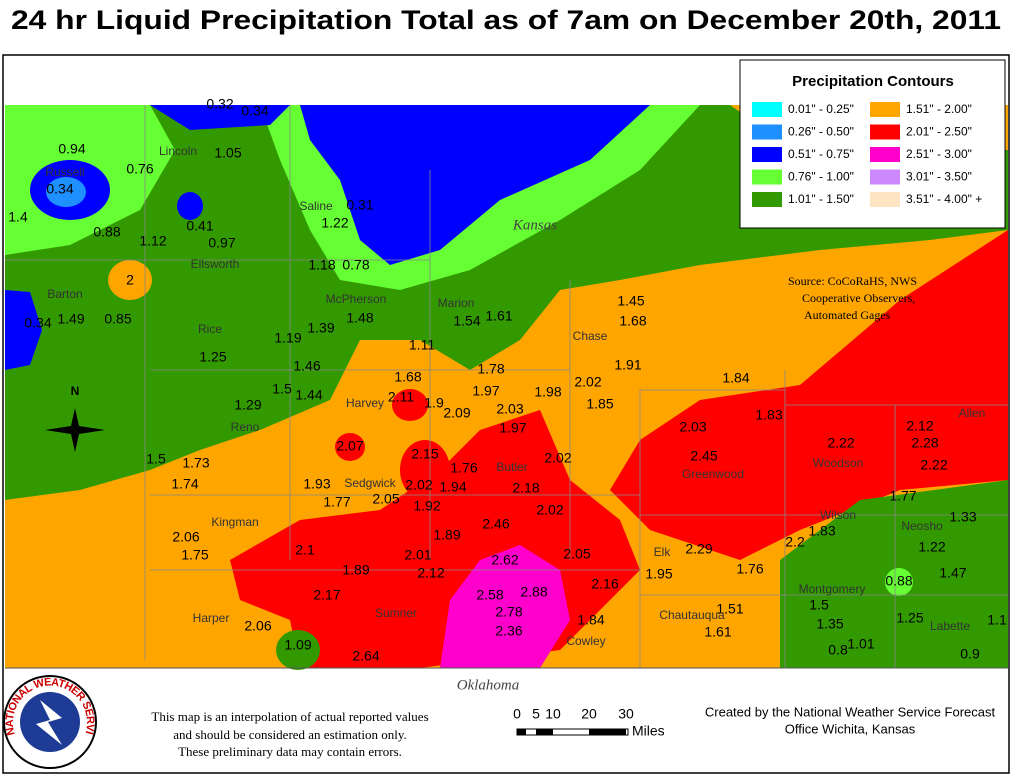 Image resolution: width=1012 pixels, height=781 pixels. I want to click on station-value: 1.48, so click(359, 318).